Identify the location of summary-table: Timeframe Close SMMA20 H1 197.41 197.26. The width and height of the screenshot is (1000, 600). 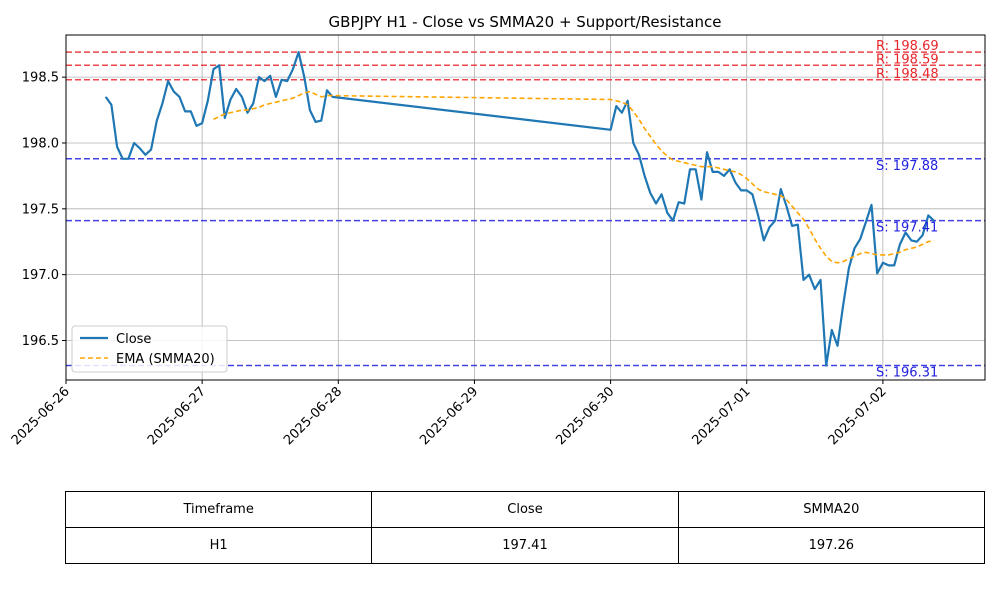
(525, 527).